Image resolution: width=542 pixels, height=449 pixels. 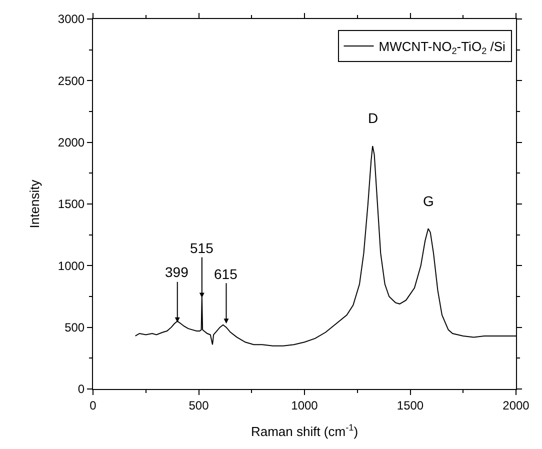 I want to click on annotation: D, so click(x=373, y=118).